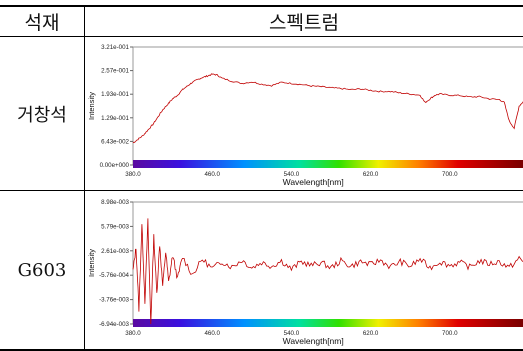 The width and height of the screenshot is (523, 351). What do you see at coordinates (115, 202) in the screenshot?
I see `chart-g603-y-tick-label: 8.98e-003` at bounding box center [115, 202].